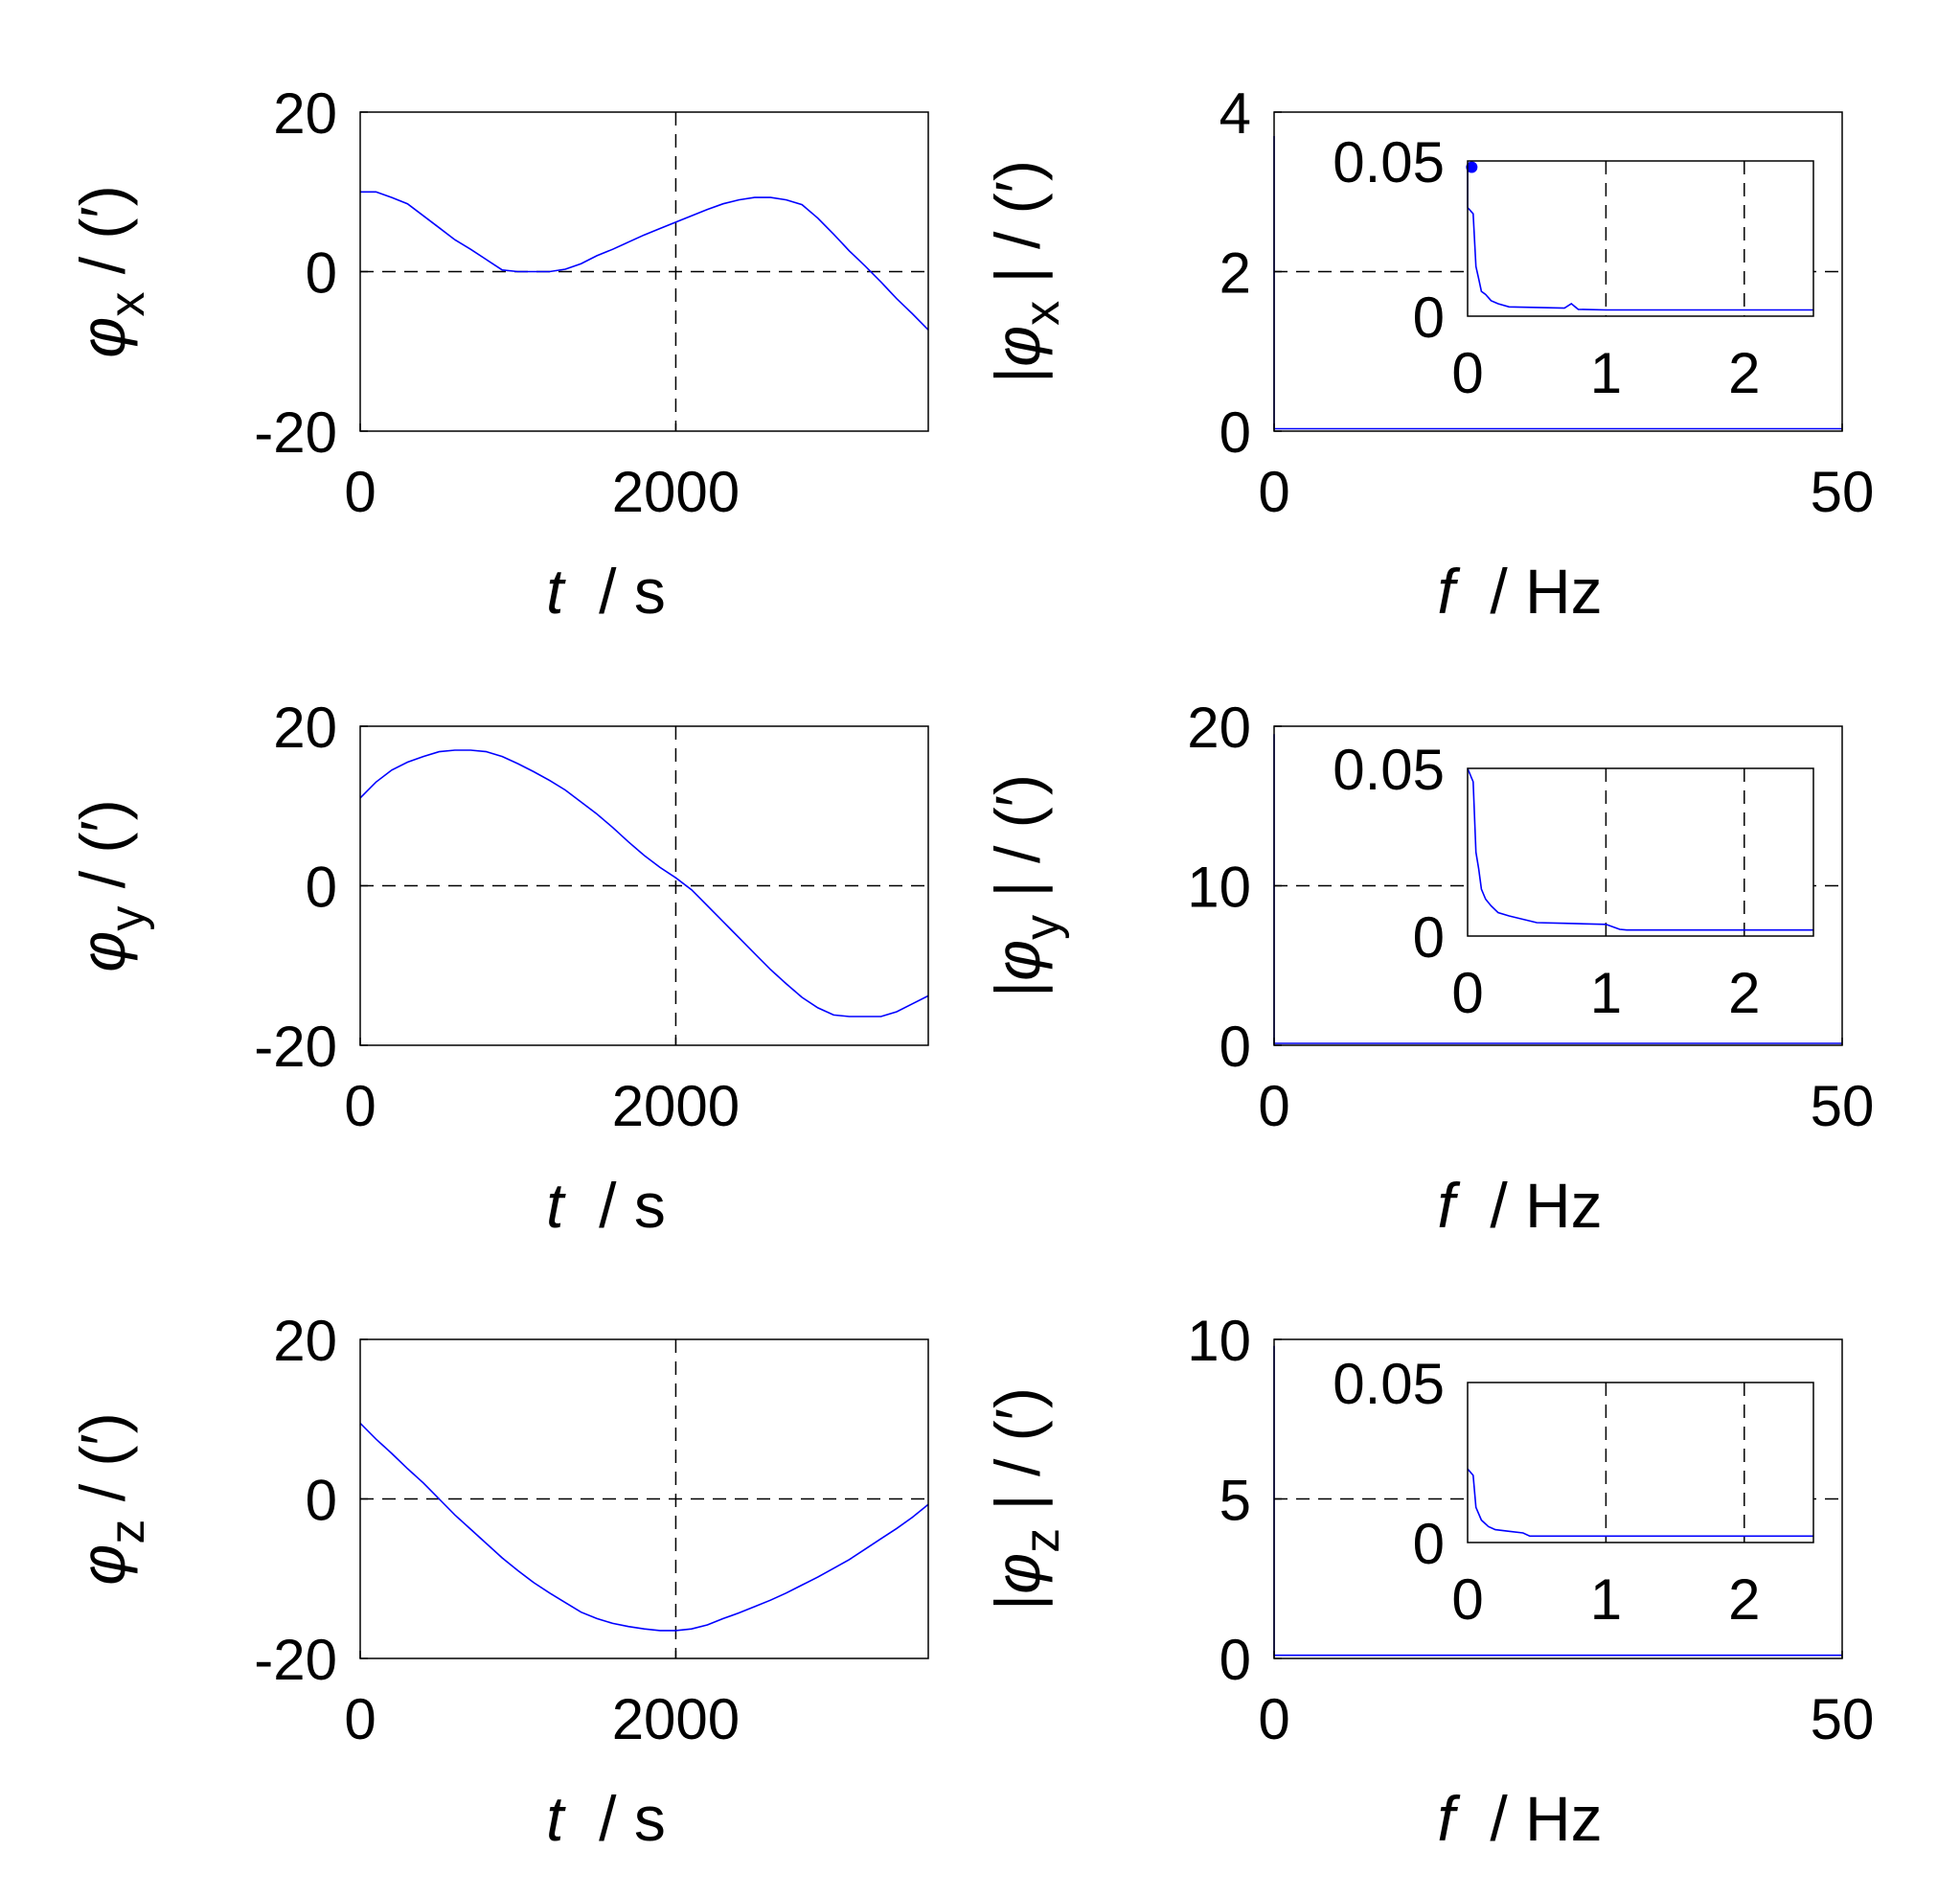 The height and width of the screenshot is (1897, 1960). What do you see at coordinates (1235, 1501) in the screenshot?
I see `y-tick-label: 5` at bounding box center [1235, 1501].